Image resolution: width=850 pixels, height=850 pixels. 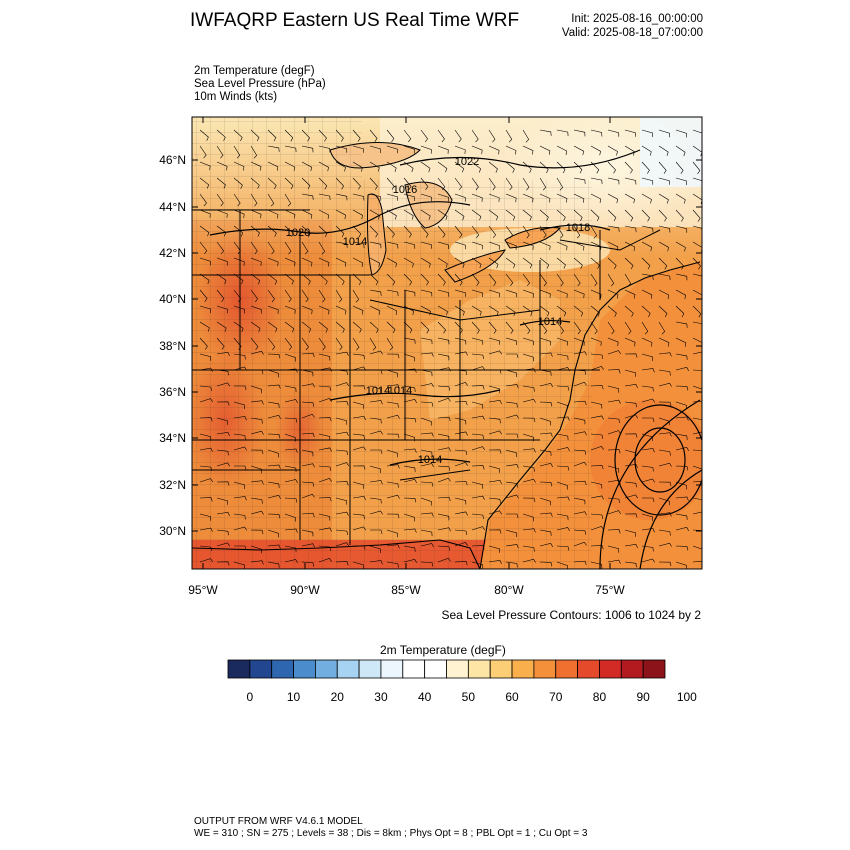 What do you see at coordinates (467, 162) in the screenshot?
I see `contour-label: 1022` at bounding box center [467, 162].